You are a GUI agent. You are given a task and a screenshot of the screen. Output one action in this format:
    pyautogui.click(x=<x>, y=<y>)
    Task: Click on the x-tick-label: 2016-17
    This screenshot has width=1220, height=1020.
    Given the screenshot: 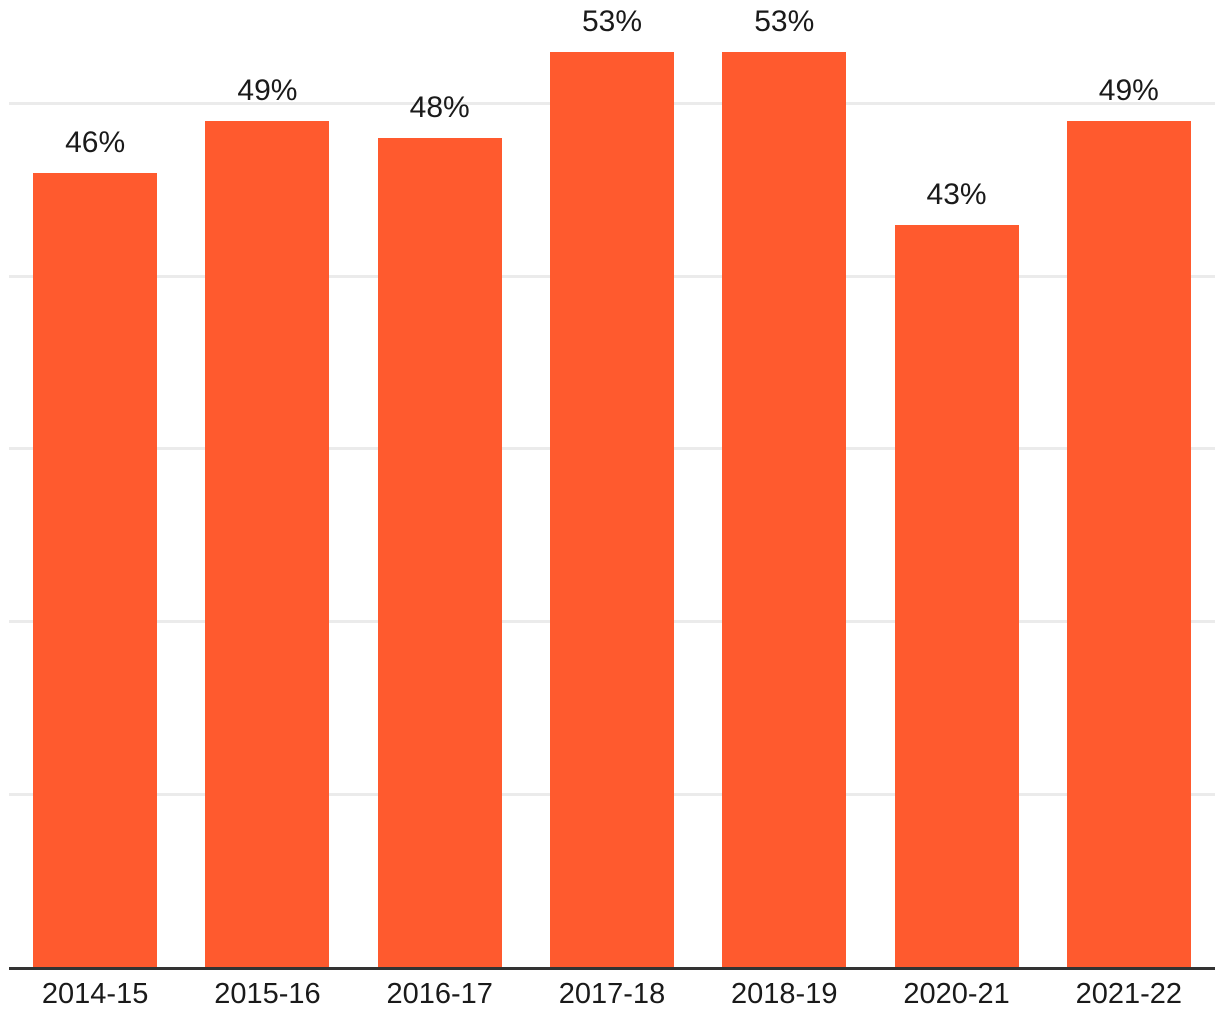 What is the action you would take?
    pyautogui.click(x=439, y=993)
    